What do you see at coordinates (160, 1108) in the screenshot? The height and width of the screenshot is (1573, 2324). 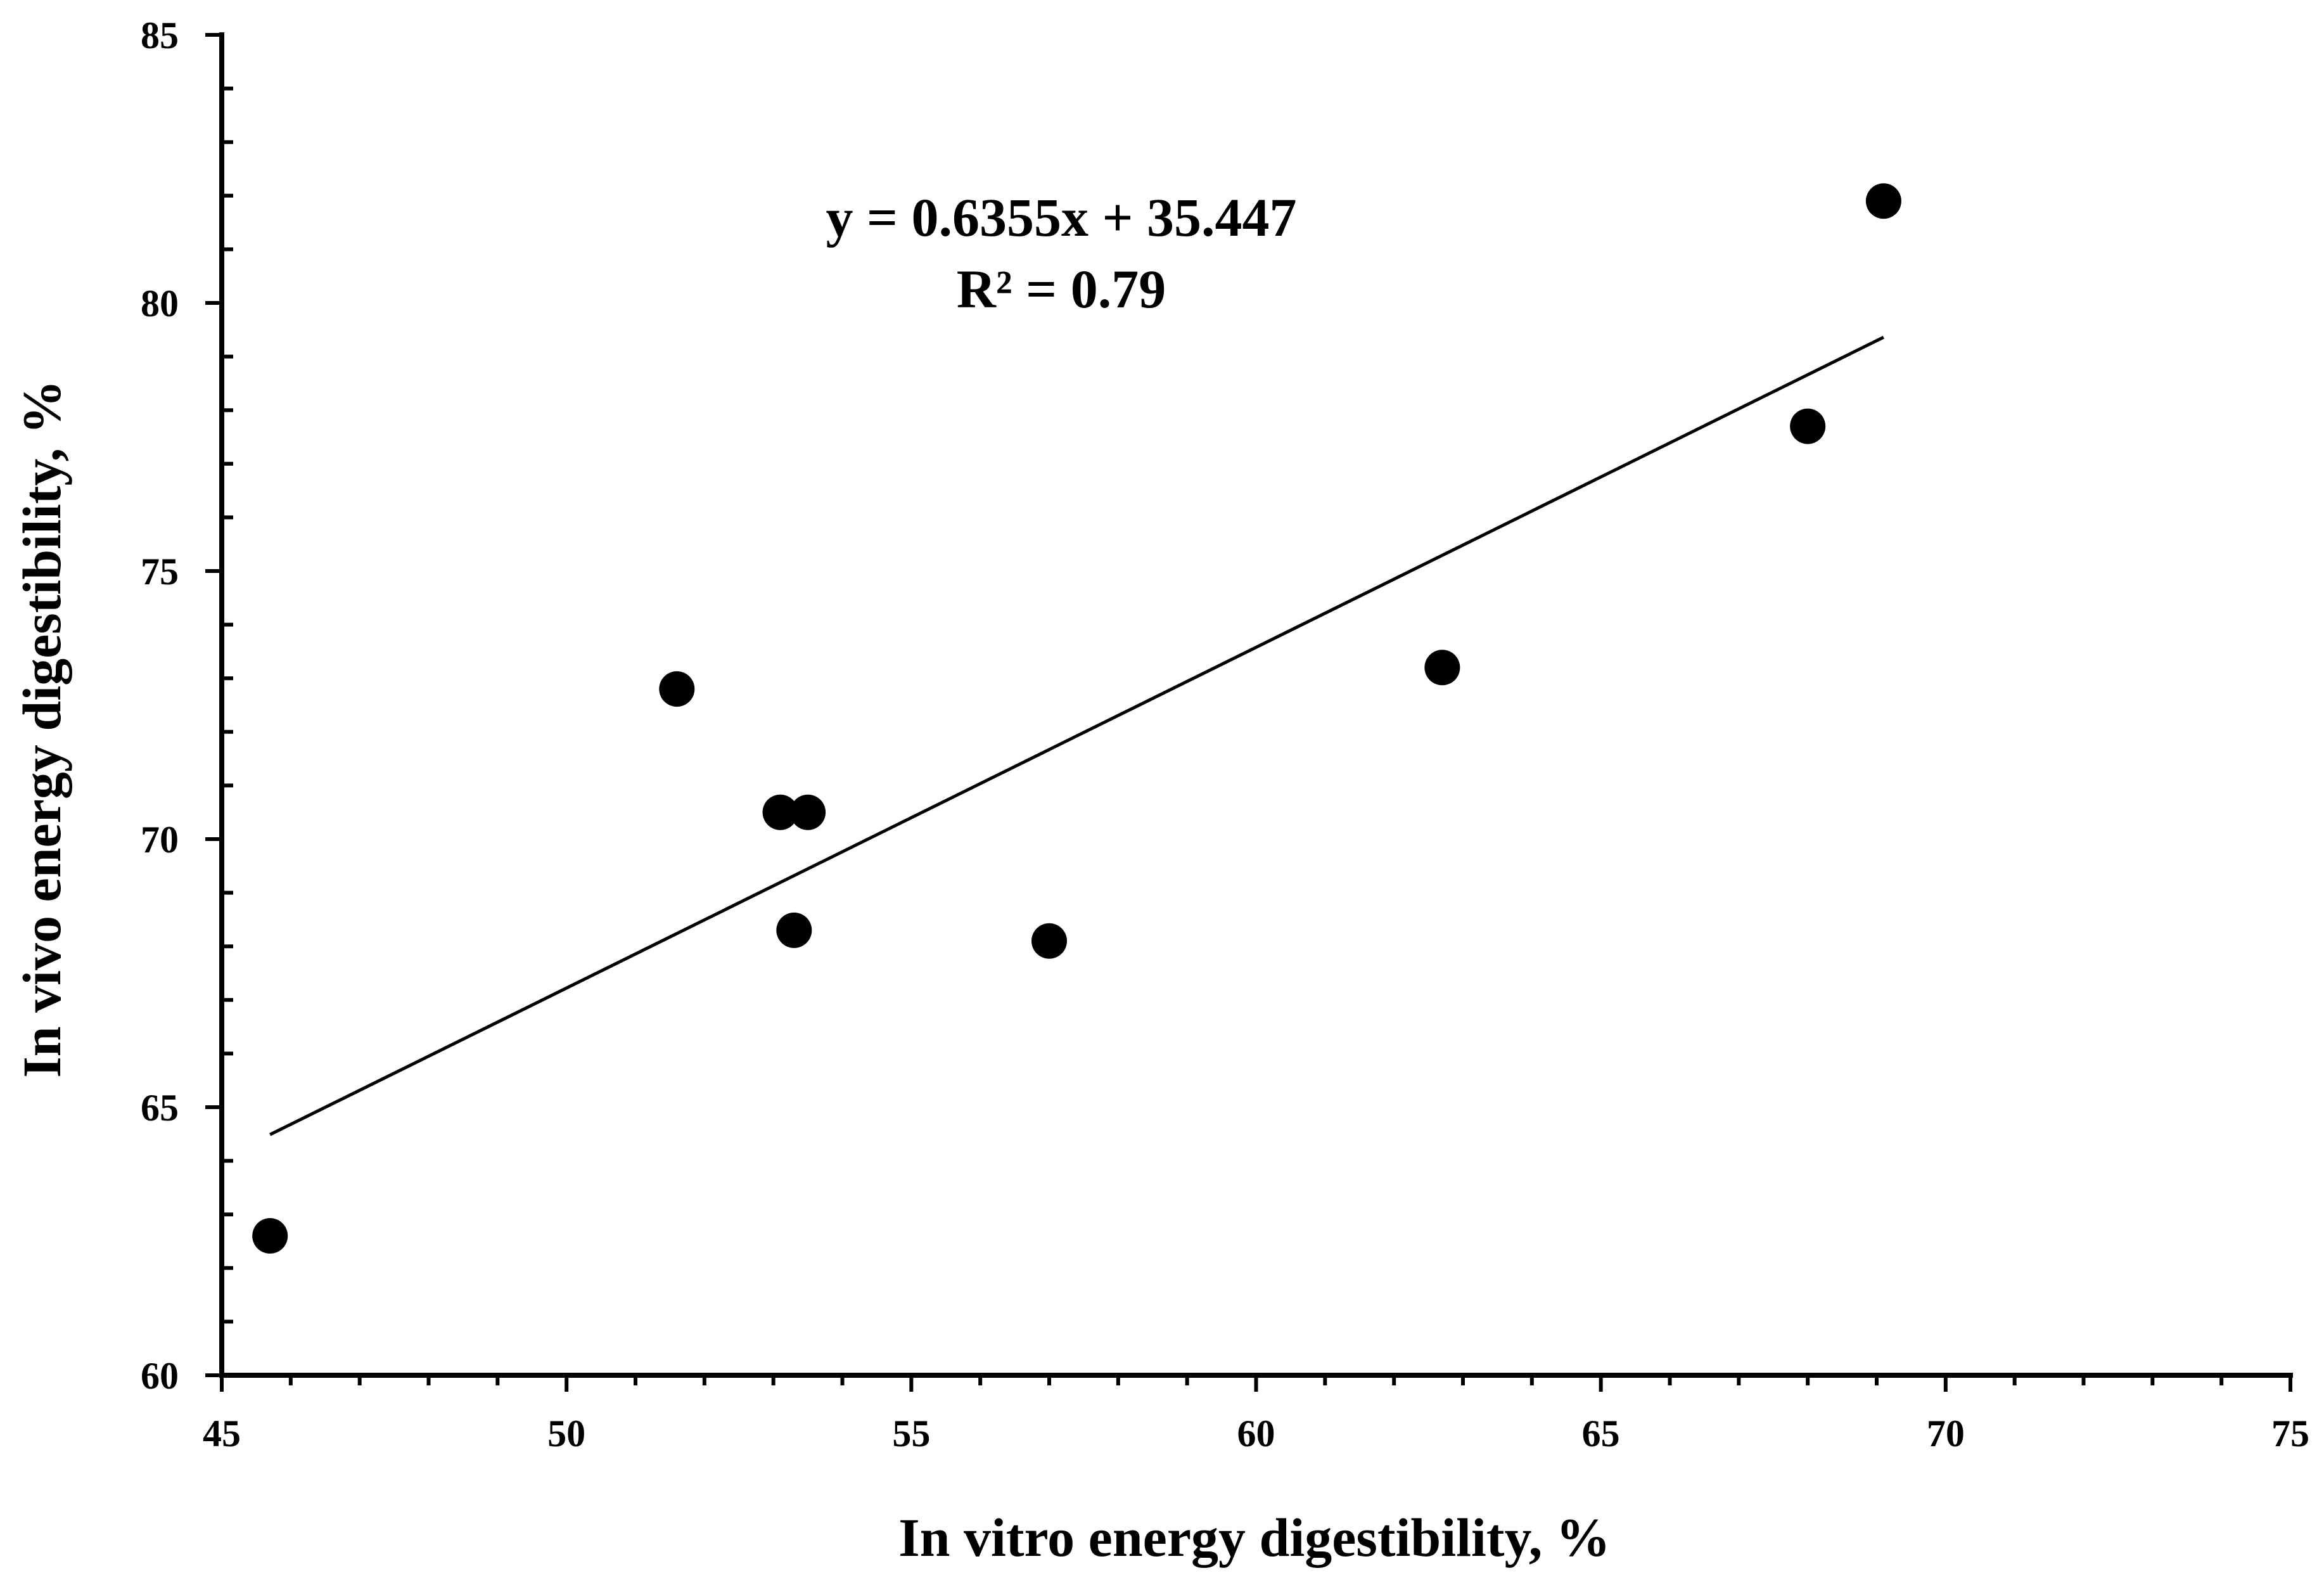 I see `y-tick-label: 65` at bounding box center [160, 1108].